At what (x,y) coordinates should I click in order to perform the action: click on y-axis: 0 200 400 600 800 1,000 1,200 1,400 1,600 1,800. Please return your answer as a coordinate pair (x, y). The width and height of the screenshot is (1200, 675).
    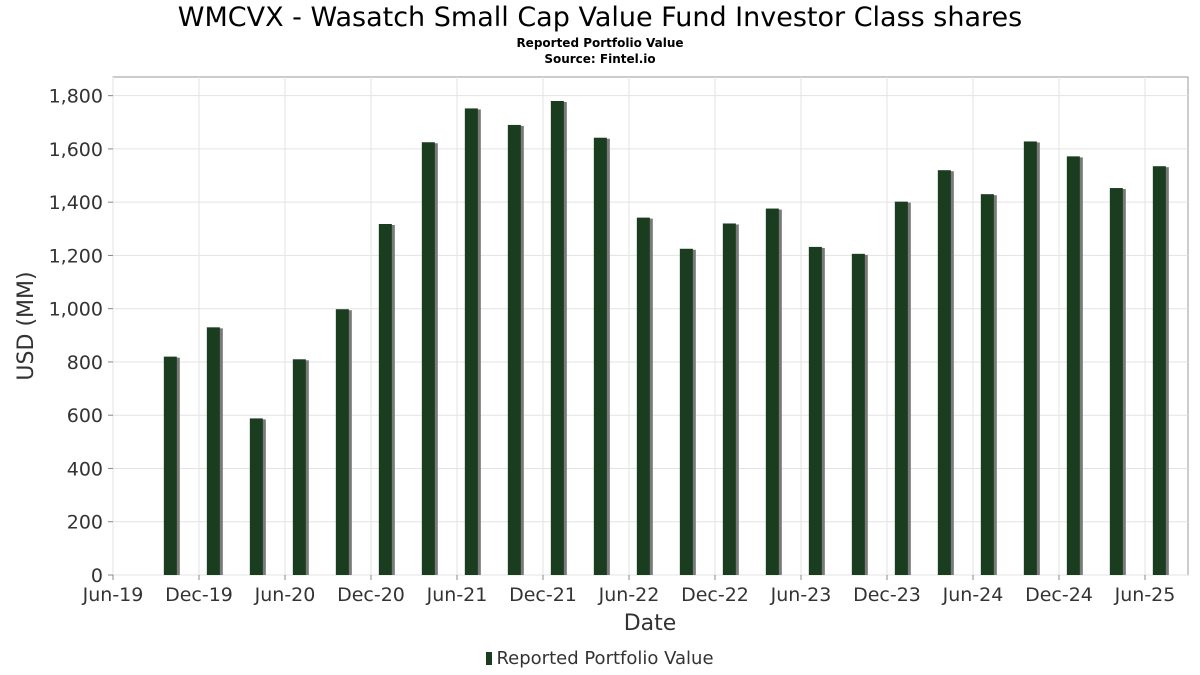
    Looking at the image, I should click on (81, 336).